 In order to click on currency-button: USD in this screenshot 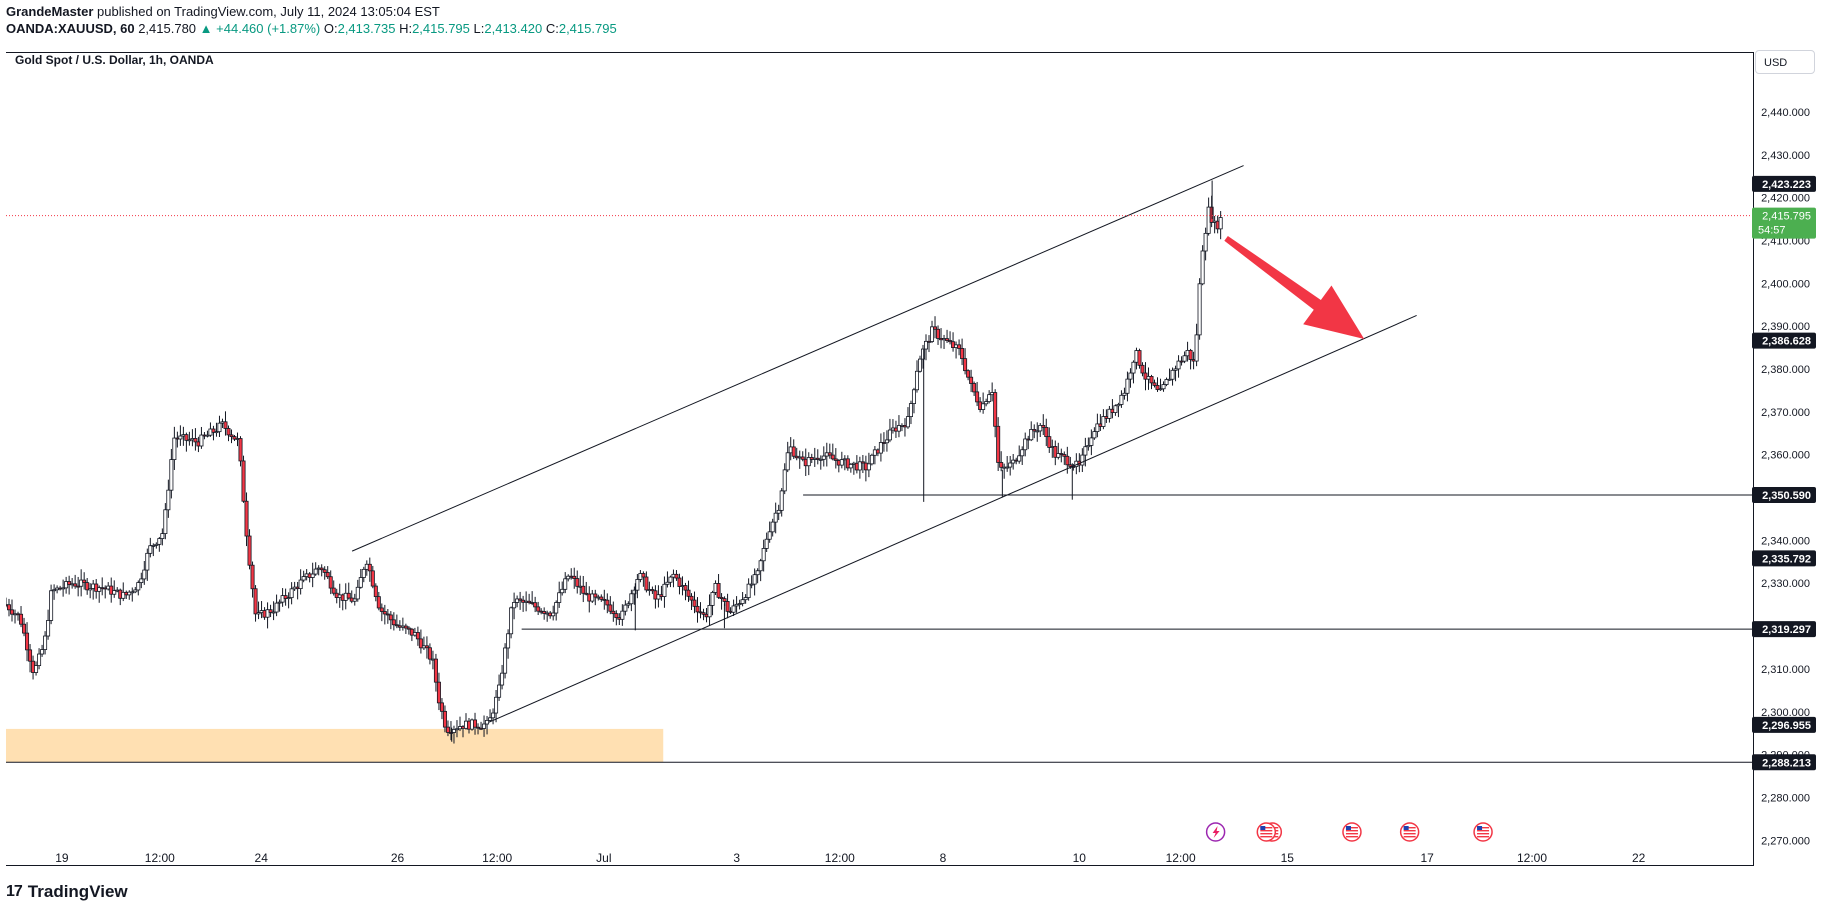, I will do `click(1785, 62)`.